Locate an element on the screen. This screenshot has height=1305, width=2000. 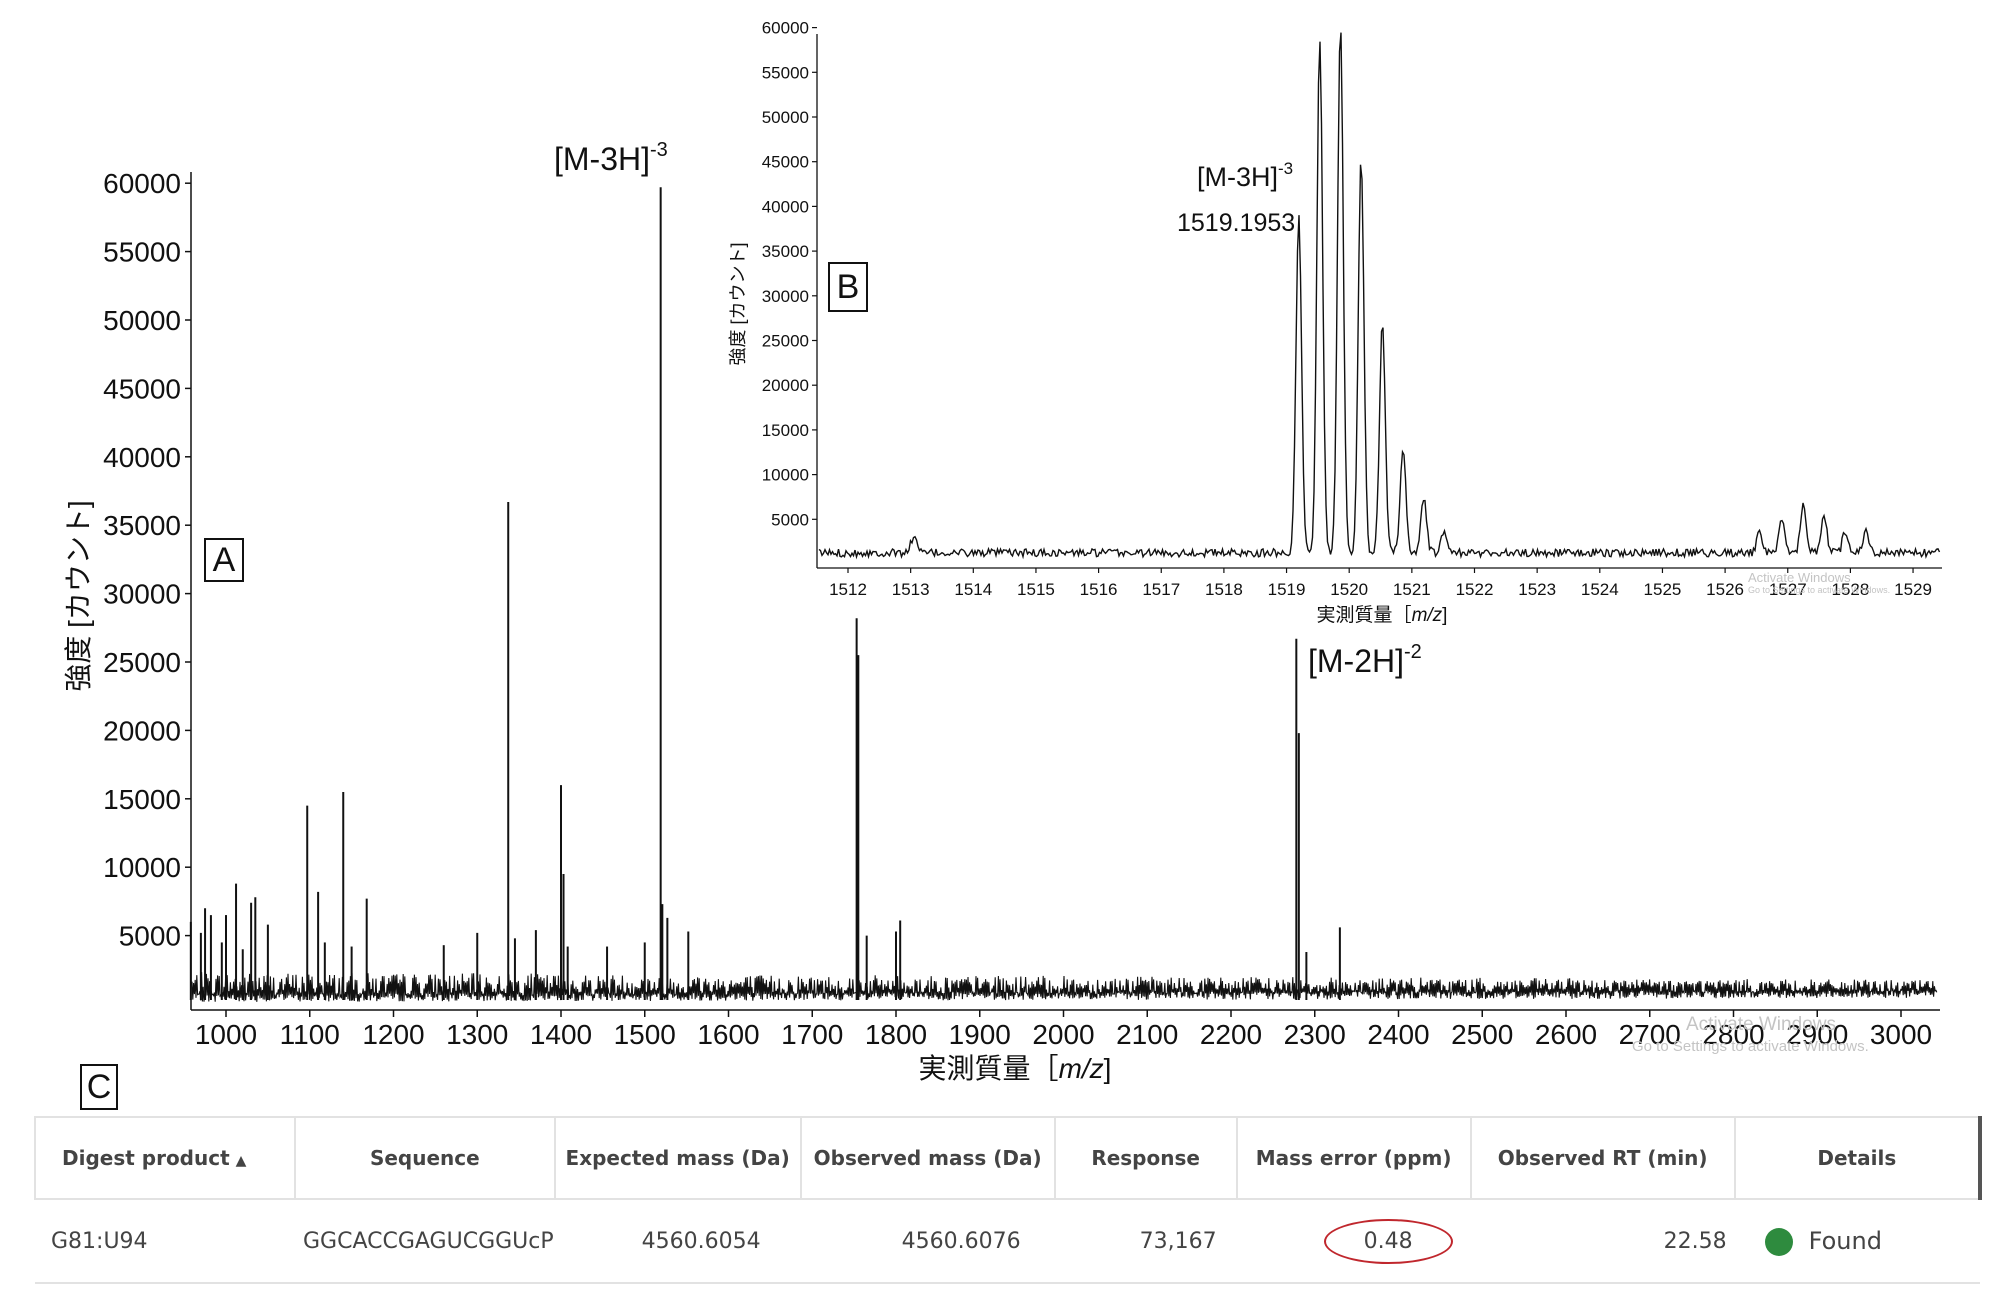
a-ytick-label: 50000 is located at coordinates (142, 320).